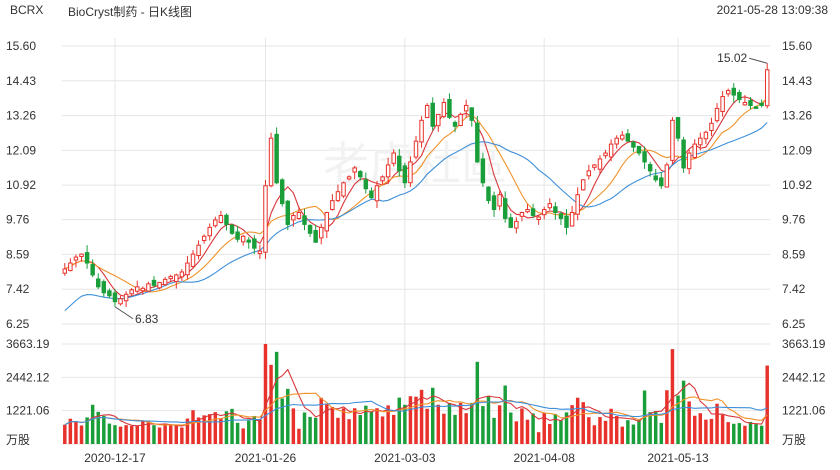 The image size is (840, 470). I want to click on volume-tick-left: 3663.19, so click(28, 344).